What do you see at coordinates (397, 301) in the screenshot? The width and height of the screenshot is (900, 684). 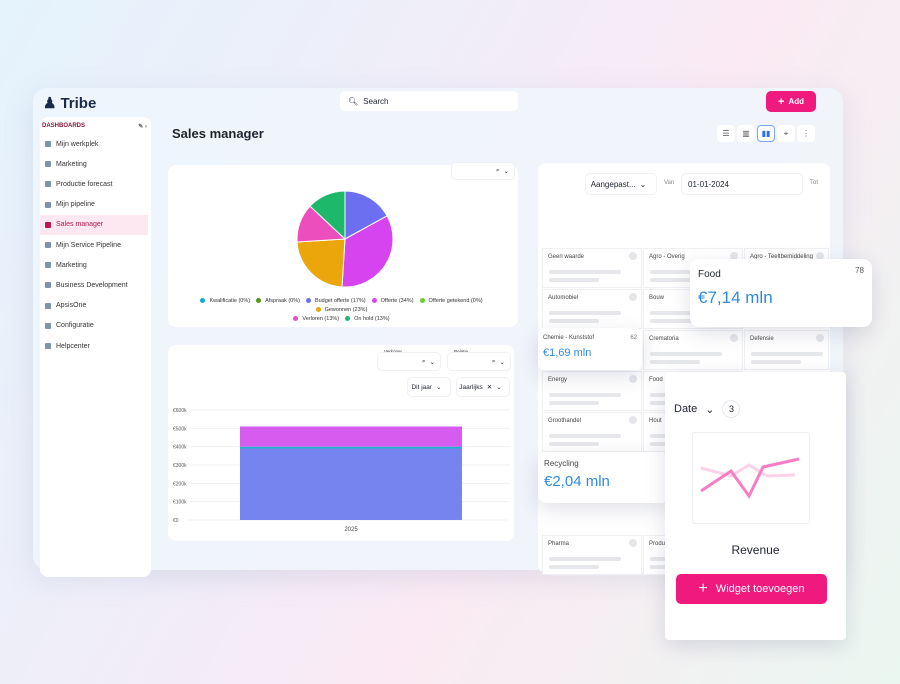 I see `legend-label: Offerte (34%)` at bounding box center [397, 301].